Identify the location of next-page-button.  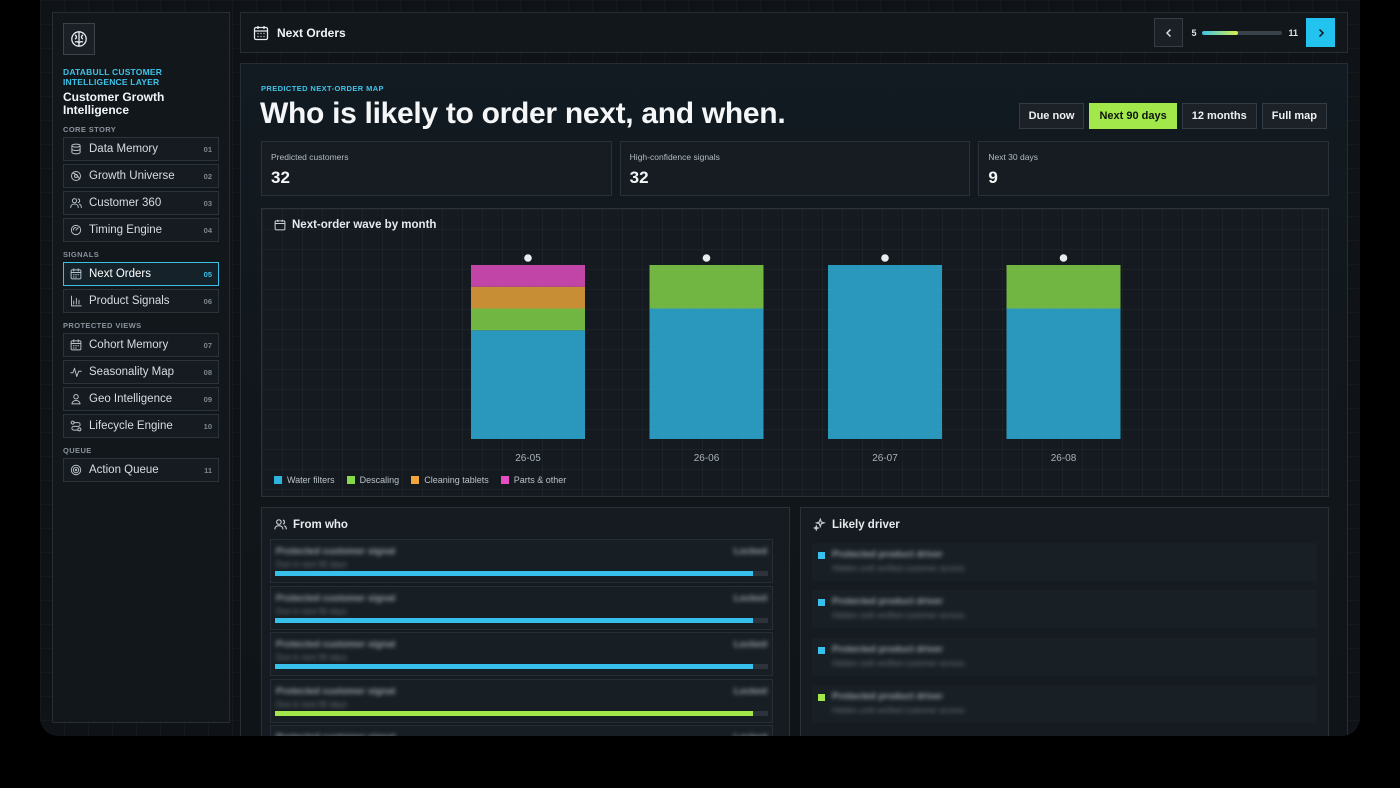
(1320, 32).